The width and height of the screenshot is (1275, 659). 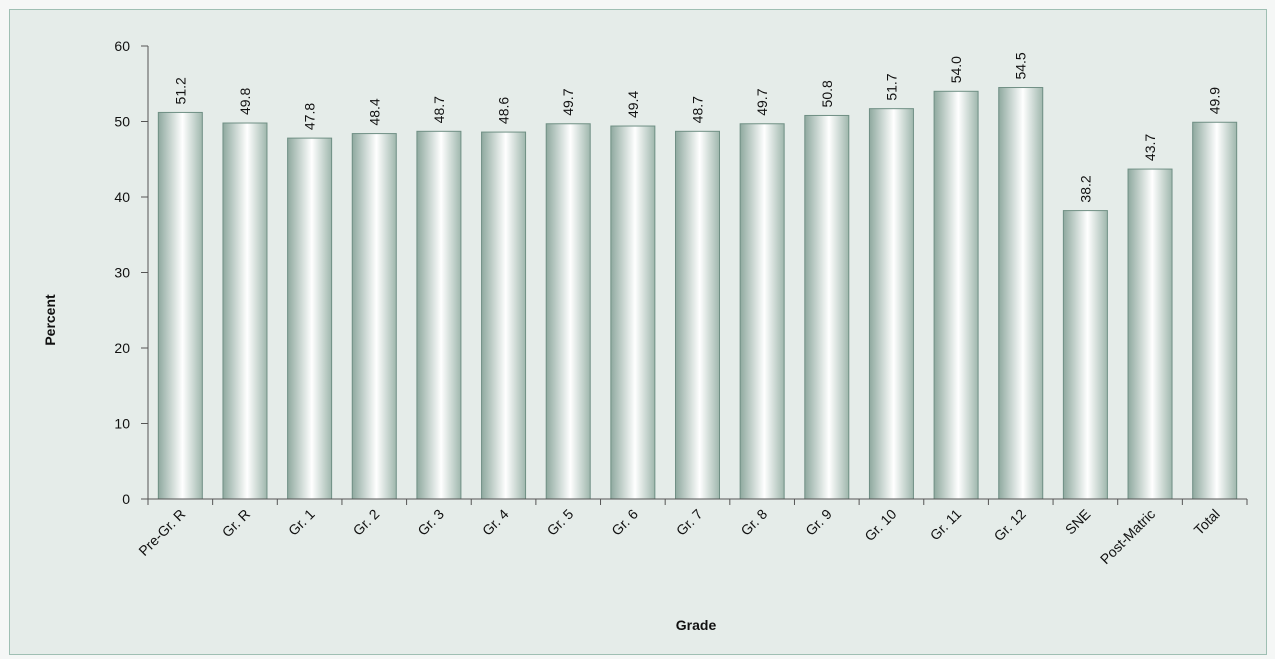 I want to click on y-axis: 0 10 20 30 40 50 60, so click(x=131, y=272).